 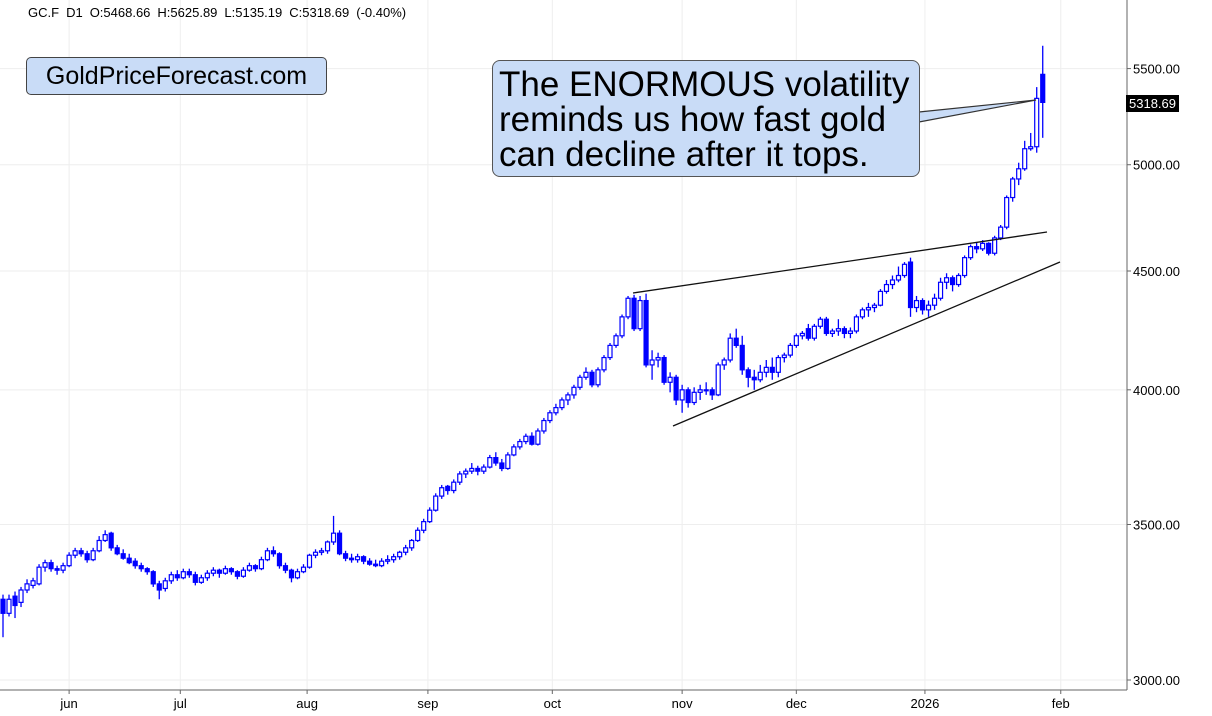 I want to click on callout-line: can decline after it tops., so click(x=684, y=154).